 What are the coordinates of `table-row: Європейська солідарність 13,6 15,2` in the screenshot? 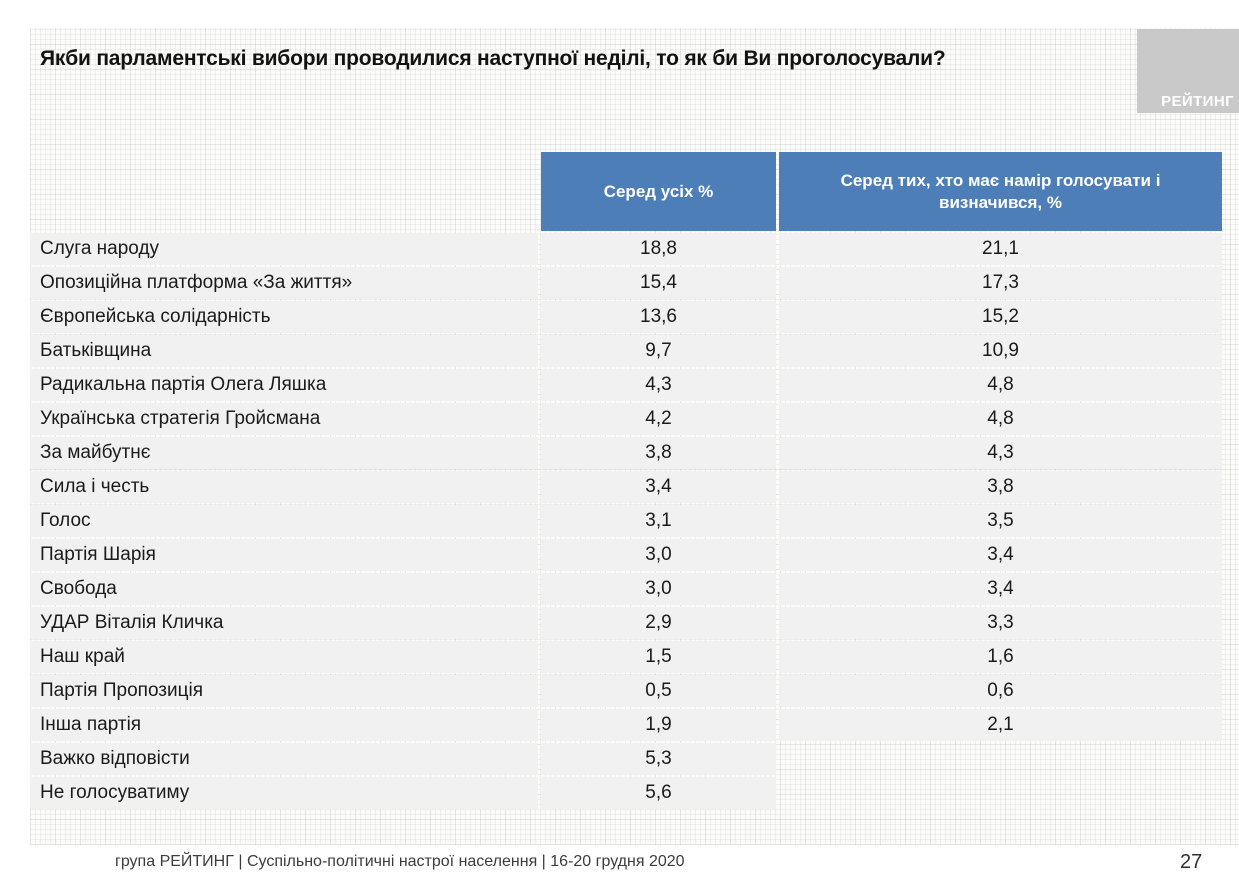 It's located at (626, 317).